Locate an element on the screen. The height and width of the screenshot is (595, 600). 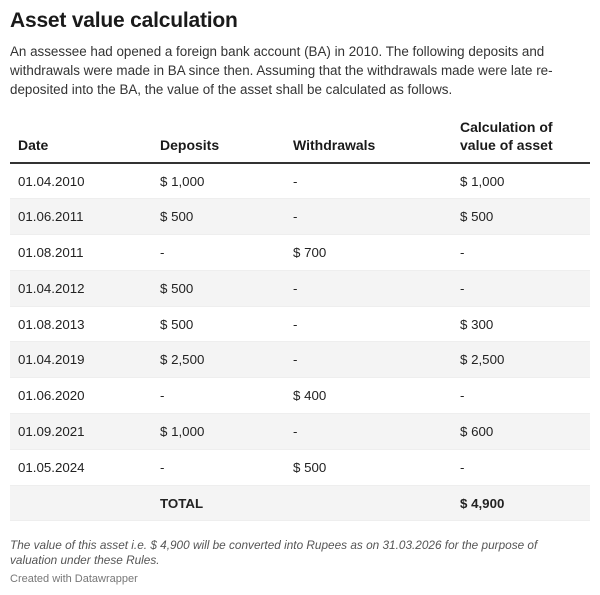
withdrawal-cell: $ 700 is located at coordinates (368, 252).